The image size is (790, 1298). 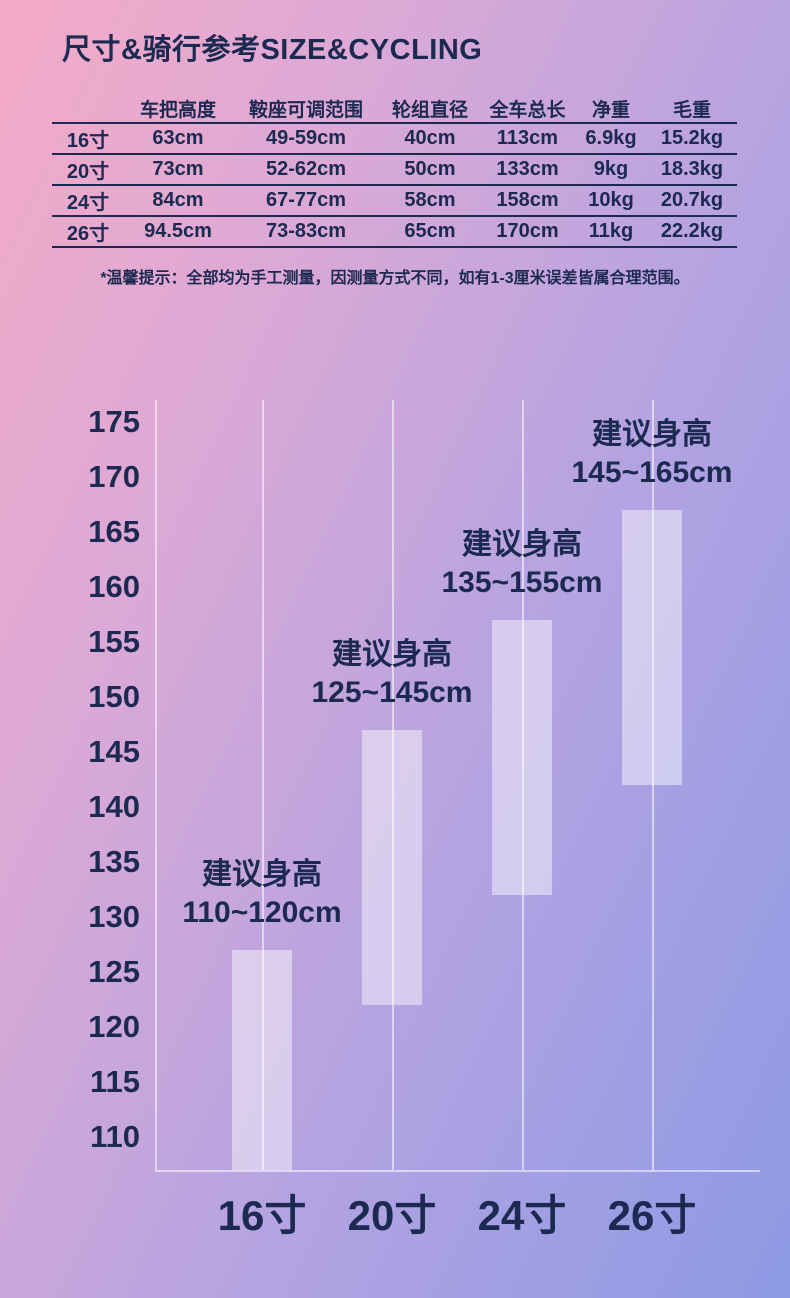 What do you see at coordinates (178, 231) in the screenshot?
I see `table-cell: 94.5cm` at bounding box center [178, 231].